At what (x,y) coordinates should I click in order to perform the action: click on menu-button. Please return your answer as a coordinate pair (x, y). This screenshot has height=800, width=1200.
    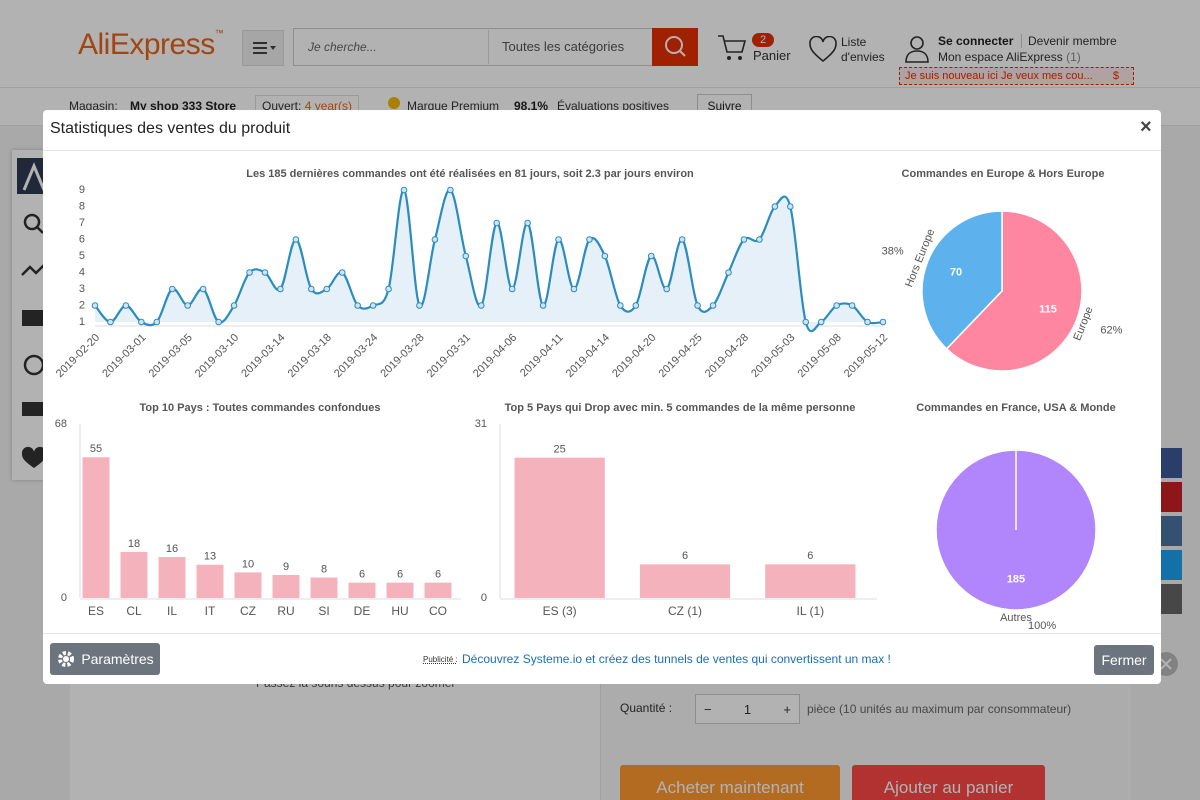
    Looking at the image, I should click on (263, 48).